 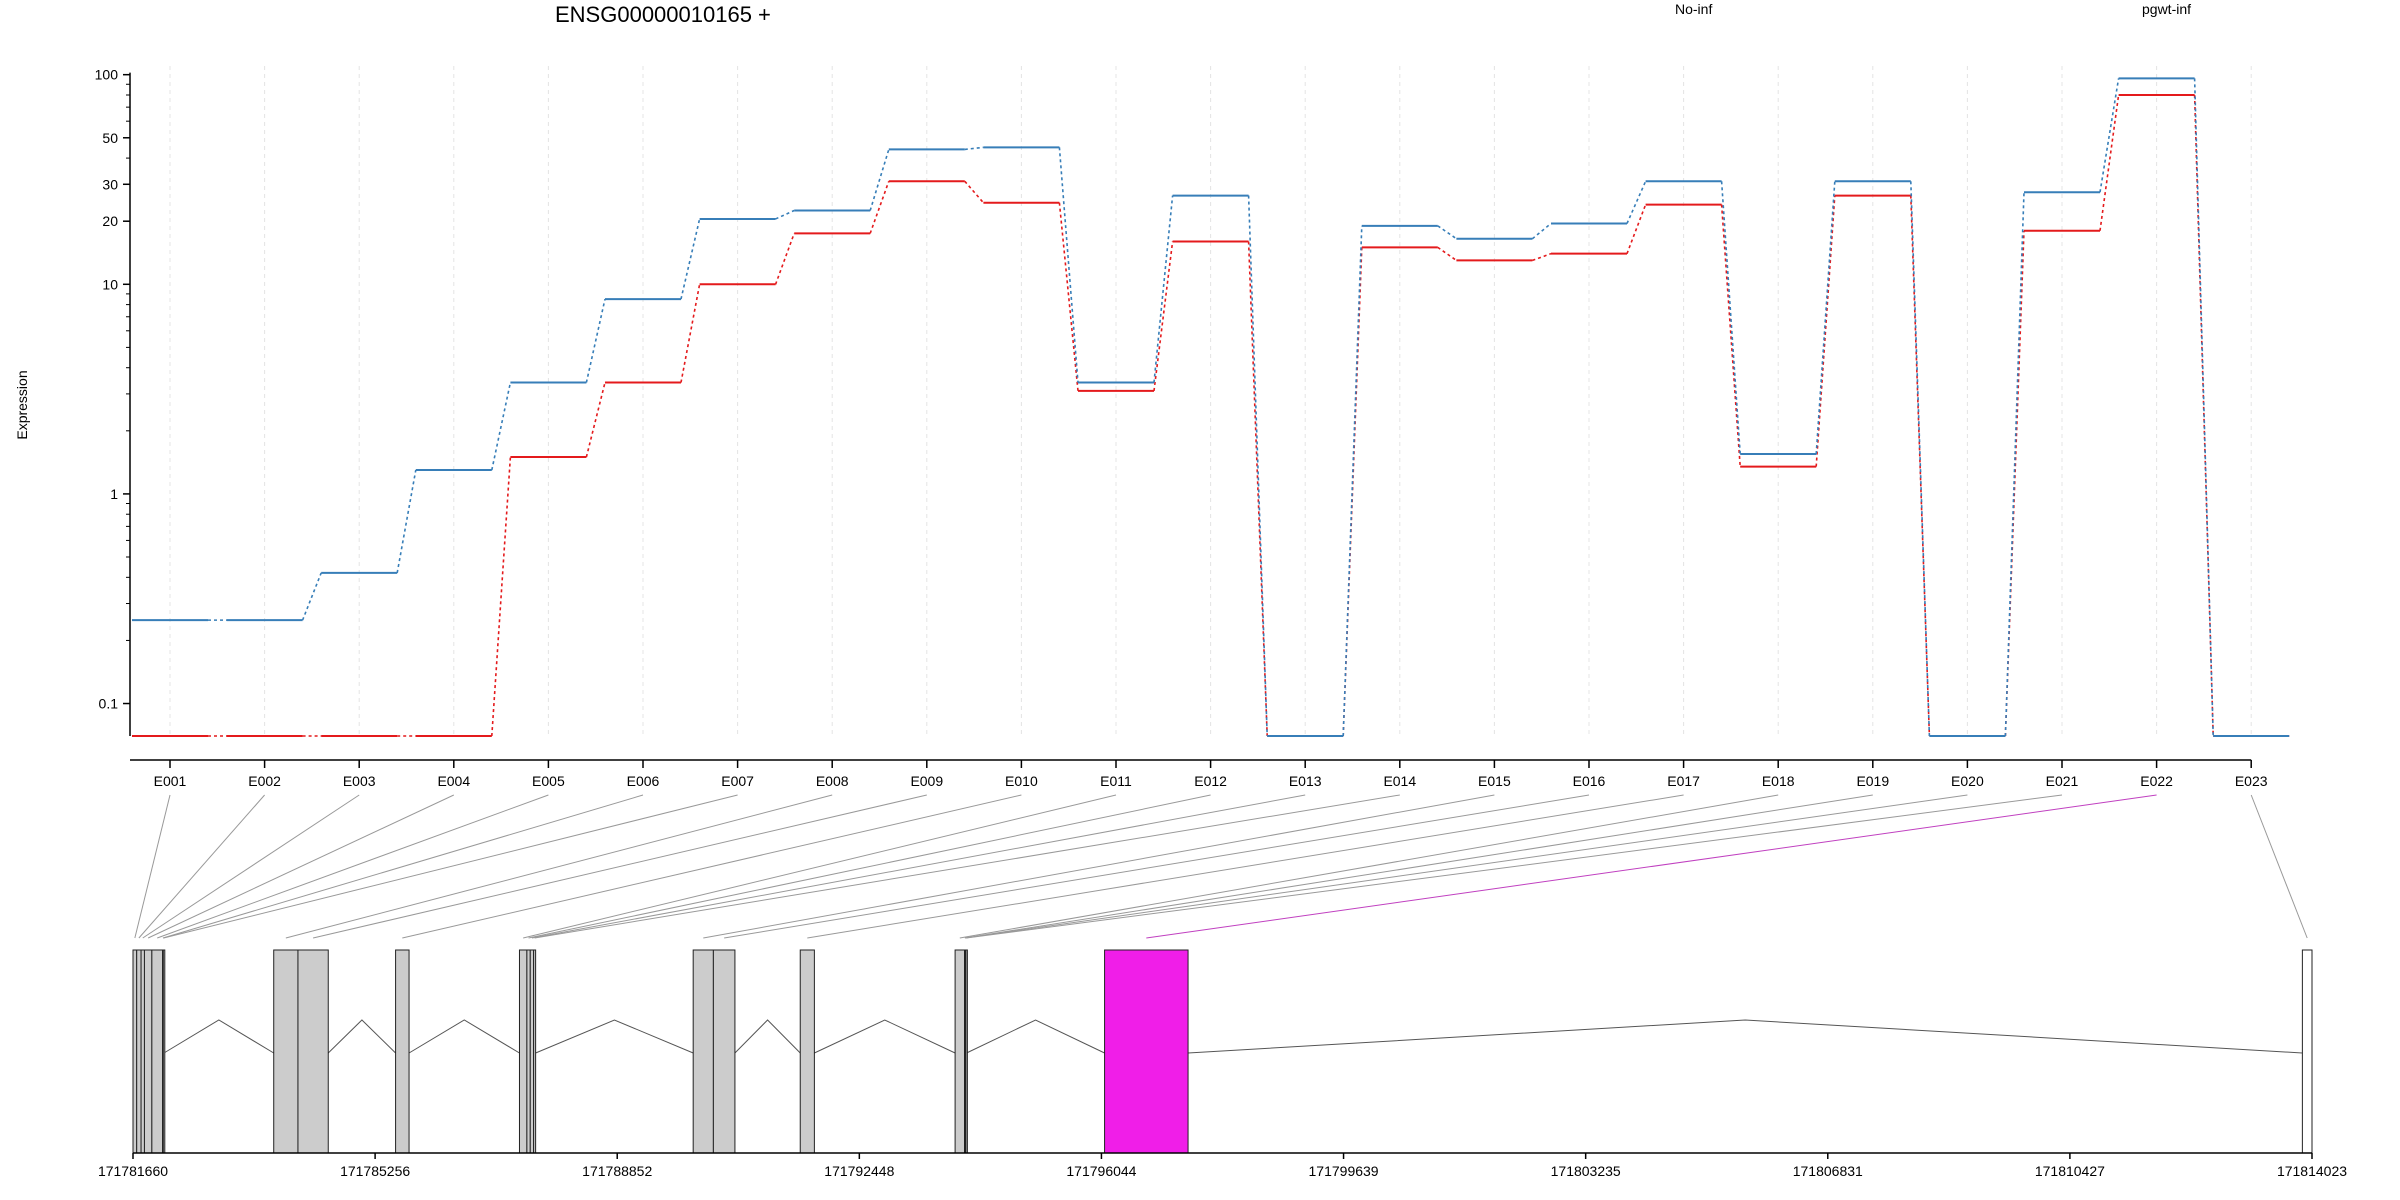 I want to click on y-tick-label: 100, so click(x=107, y=75).